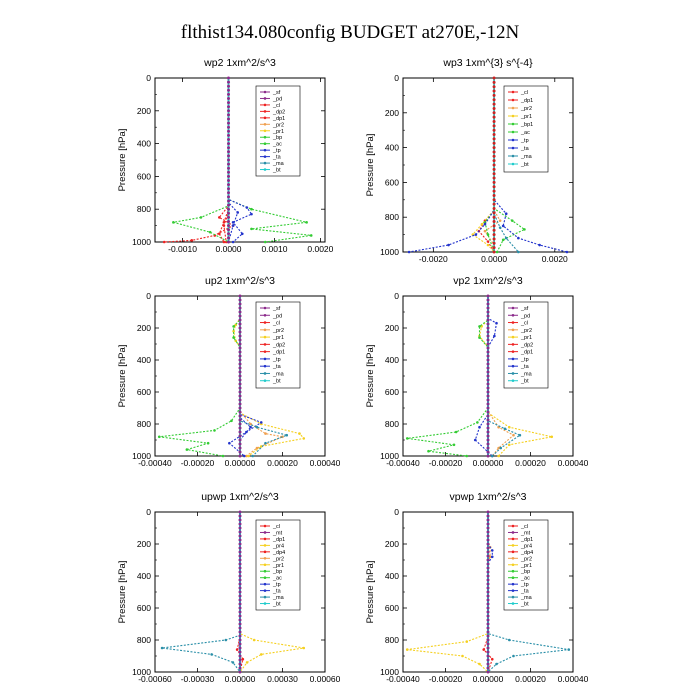  I want to click on x-tick-label: 0.00040, so click(573, 679).